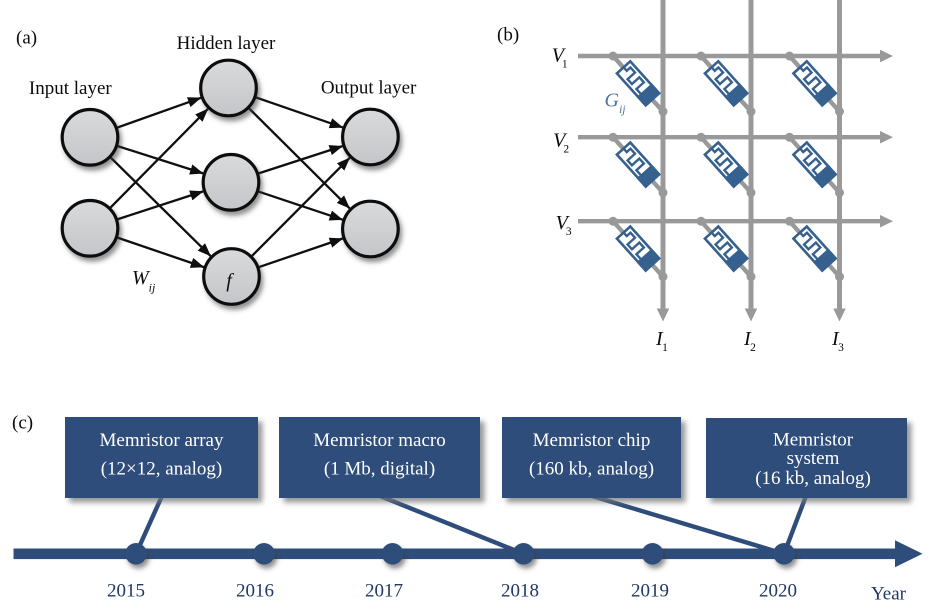  Describe the element at coordinates (564, 225) in the screenshot. I see `svg-text: V3` at that location.